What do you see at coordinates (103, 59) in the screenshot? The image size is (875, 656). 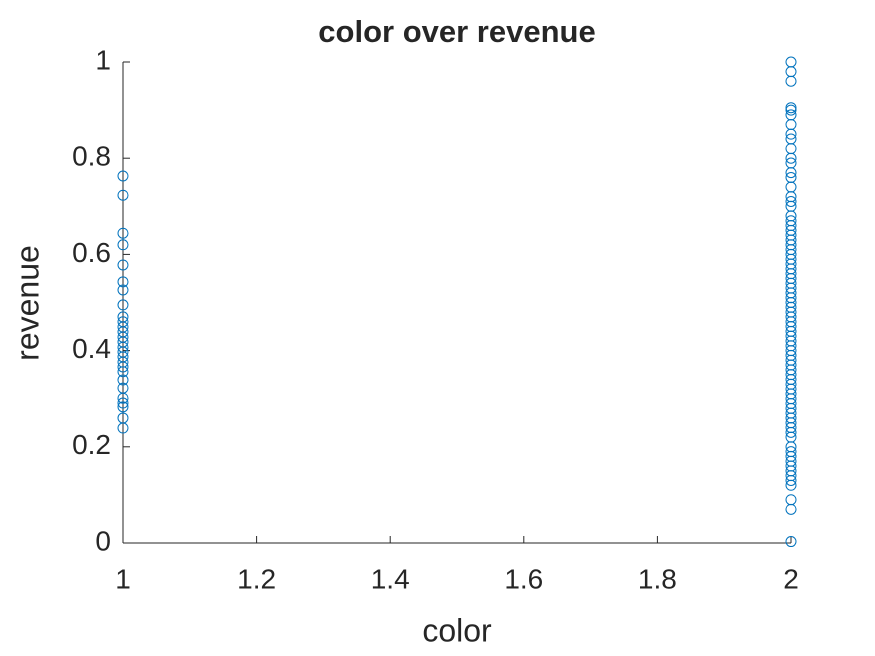 I see `y-tick-label: 1` at bounding box center [103, 59].